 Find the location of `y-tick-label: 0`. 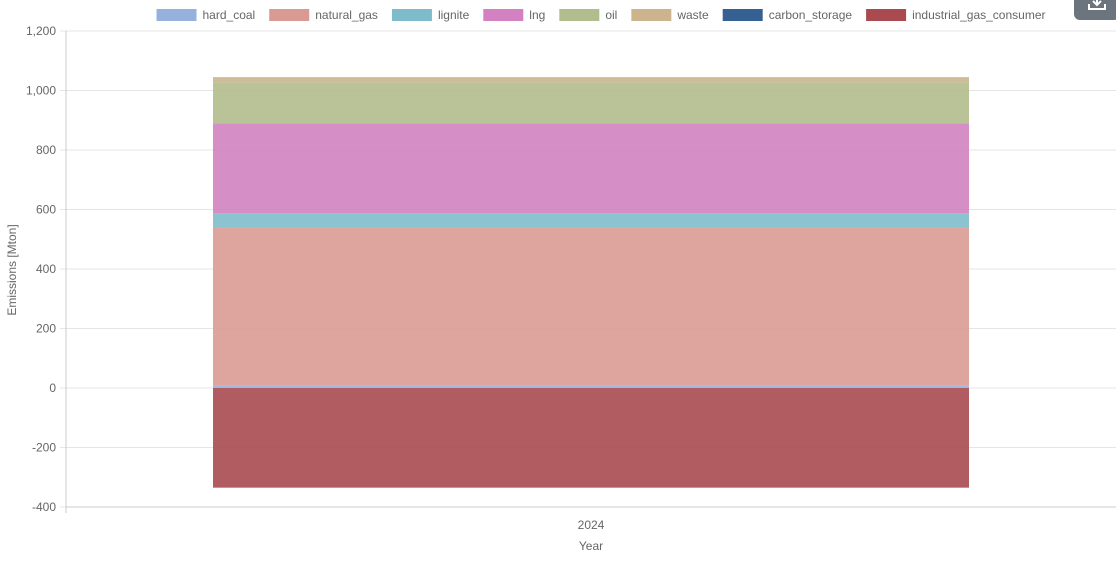

y-tick-label: 0 is located at coordinates (52, 388).